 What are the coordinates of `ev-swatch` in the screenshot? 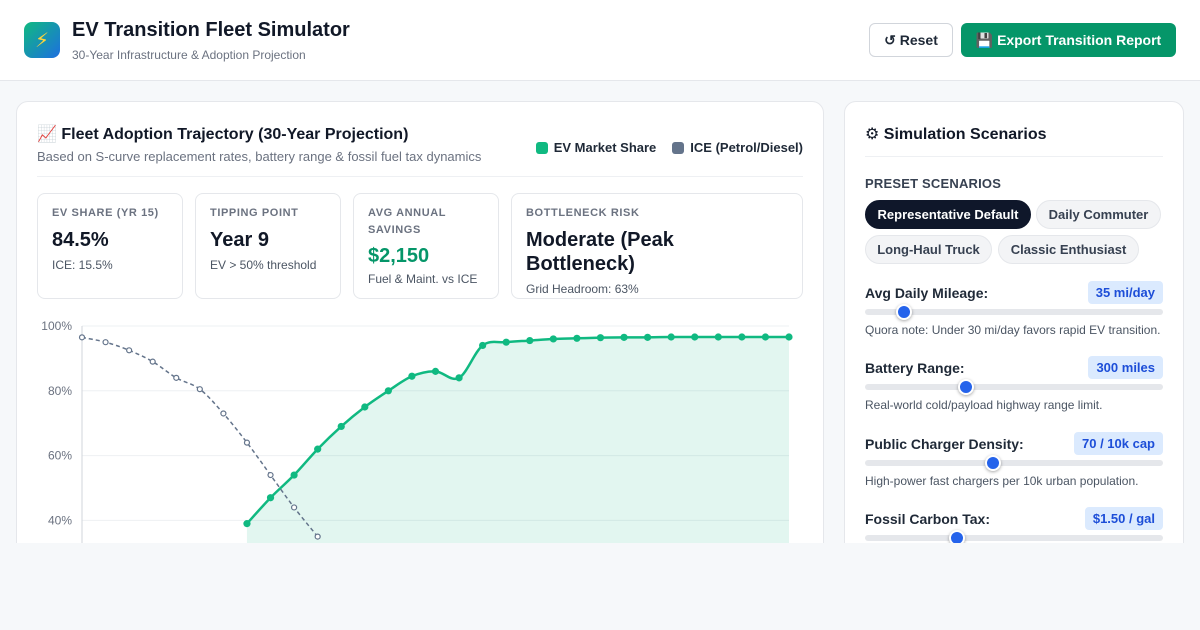 It's located at (541, 147).